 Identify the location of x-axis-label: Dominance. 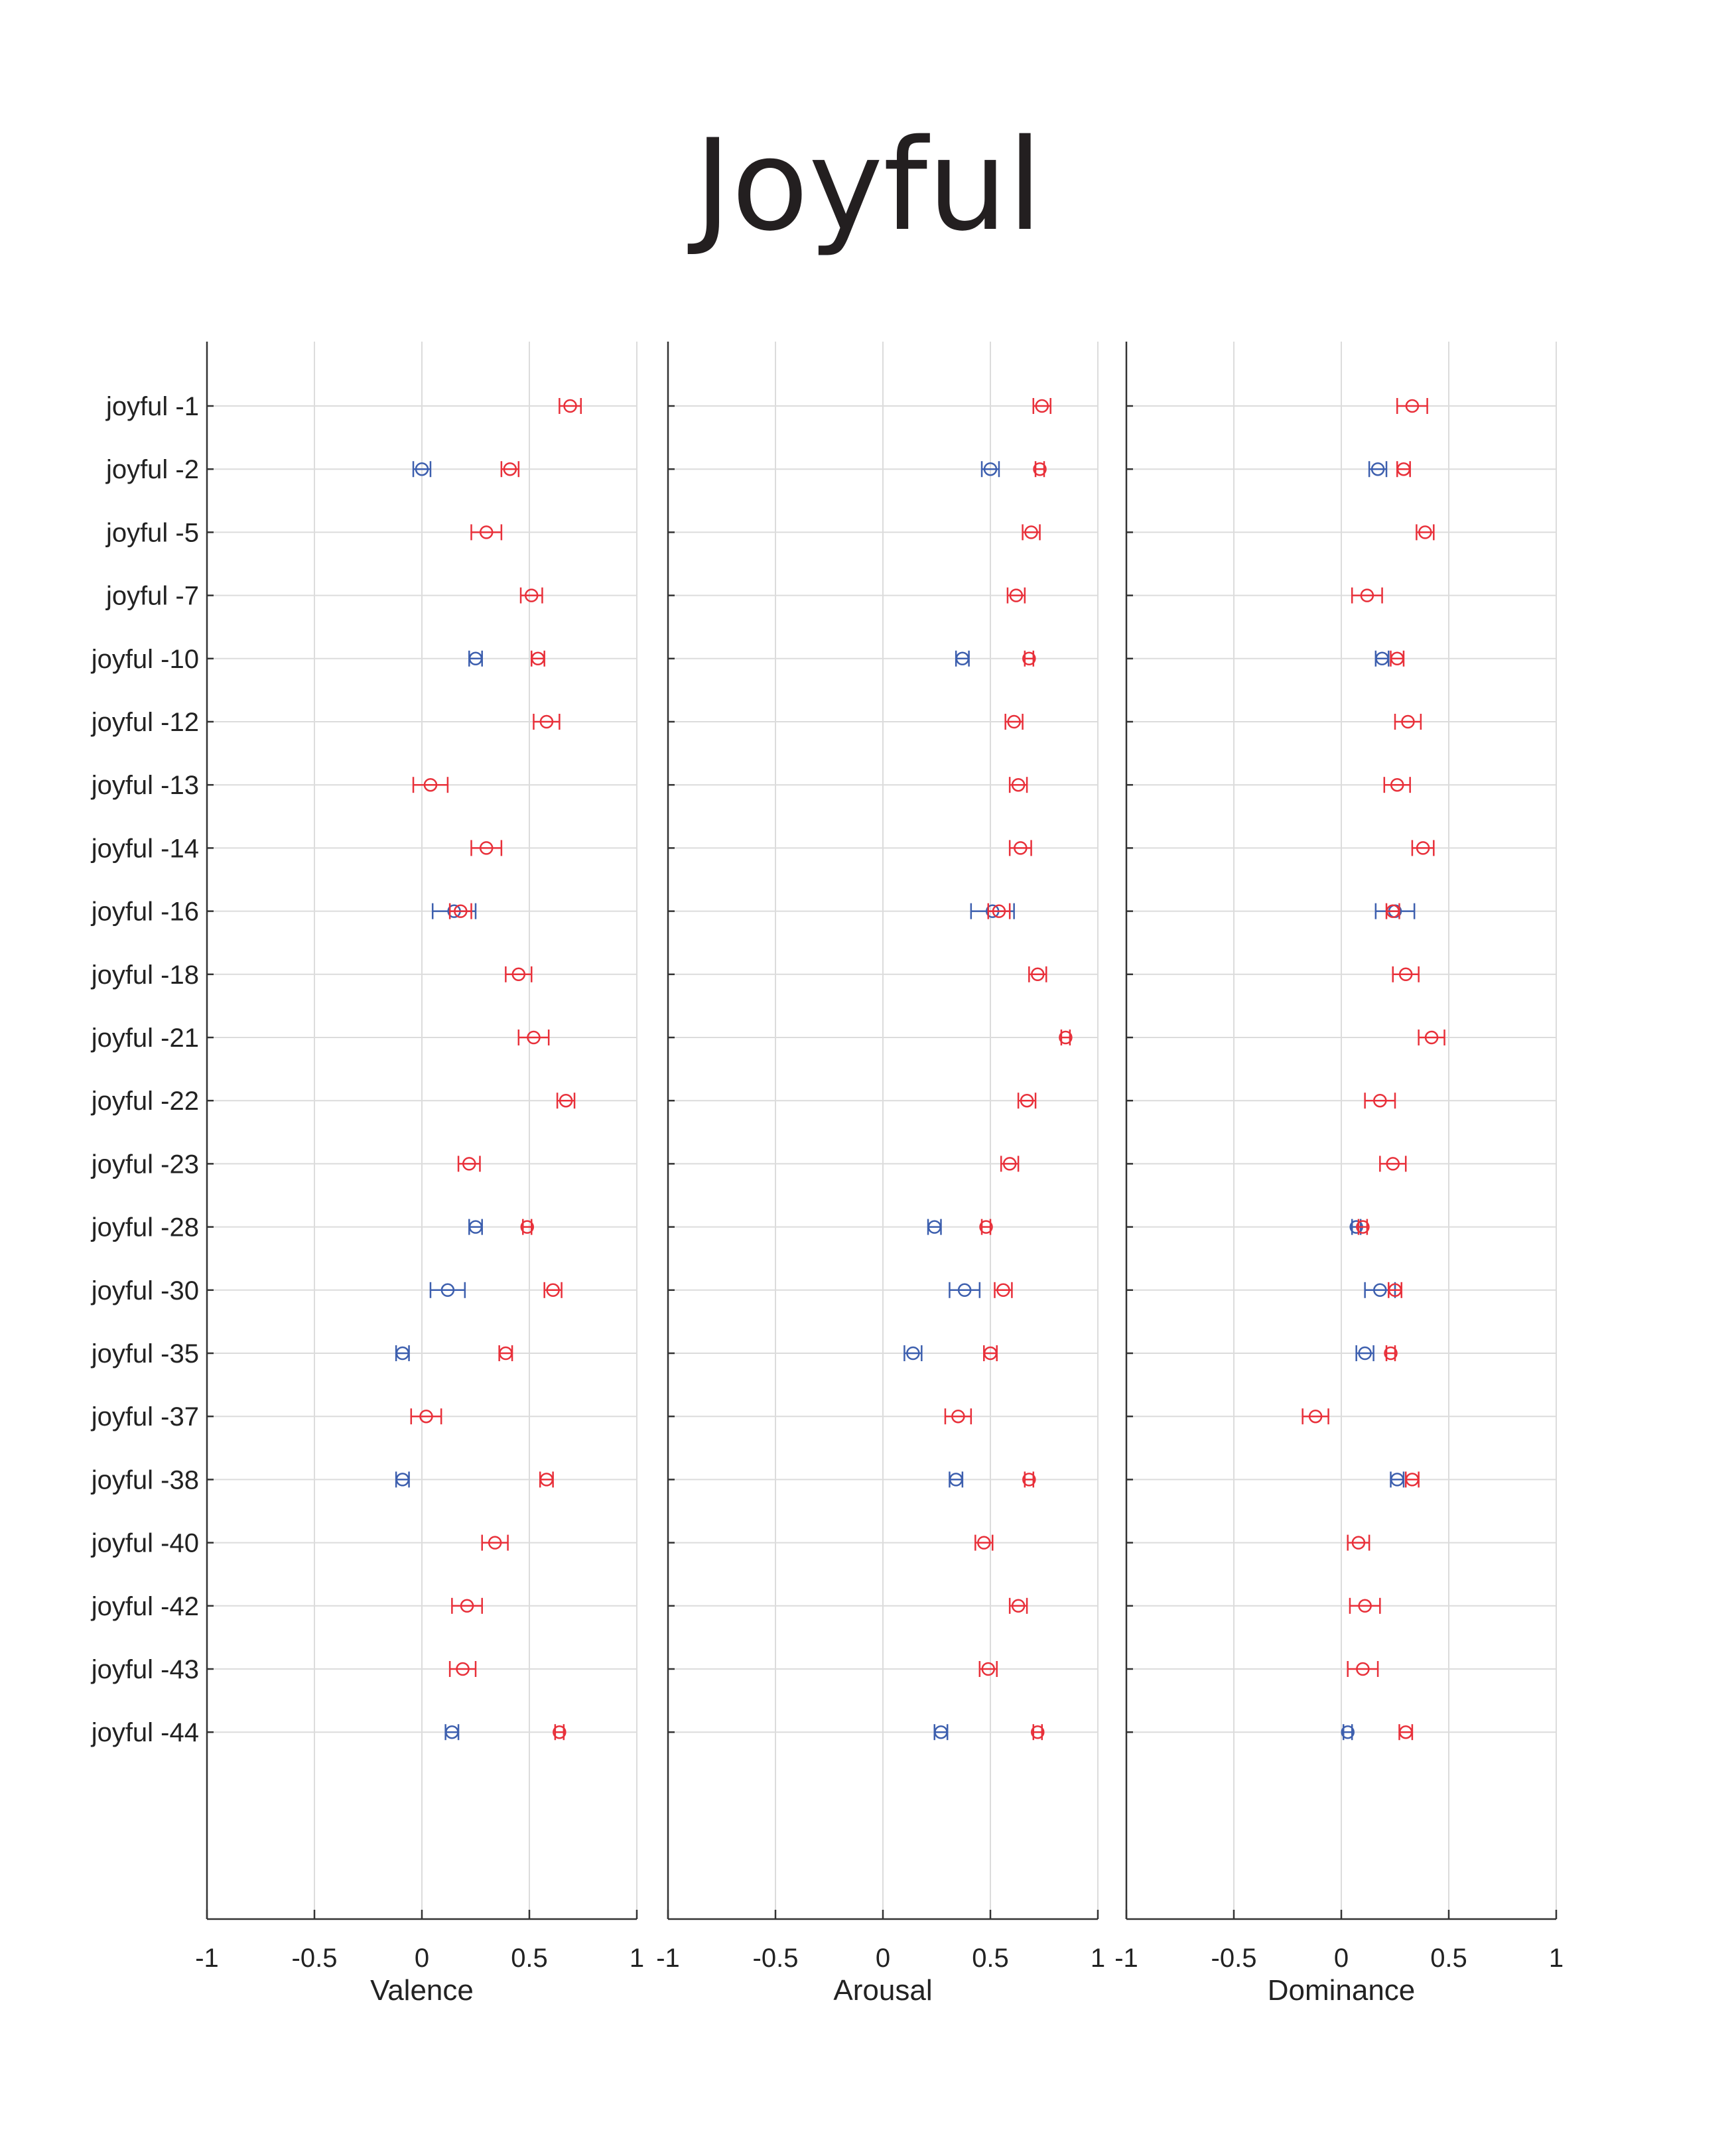
(1342, 1990).